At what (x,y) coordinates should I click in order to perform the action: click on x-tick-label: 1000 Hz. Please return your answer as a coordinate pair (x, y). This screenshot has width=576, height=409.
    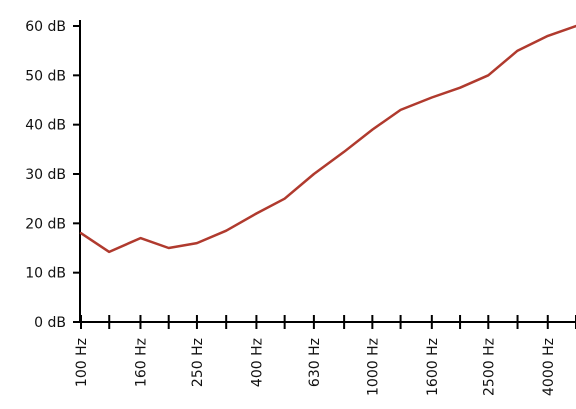
    Looking at the image, I should click on (373, 367).